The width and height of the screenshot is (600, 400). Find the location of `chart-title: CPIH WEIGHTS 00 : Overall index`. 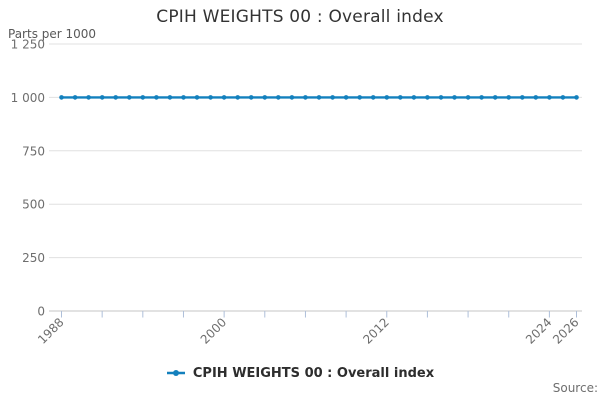

chart-title: CPIH WEIGHTS 00 : Overall index is located at coordinates (300, 17).